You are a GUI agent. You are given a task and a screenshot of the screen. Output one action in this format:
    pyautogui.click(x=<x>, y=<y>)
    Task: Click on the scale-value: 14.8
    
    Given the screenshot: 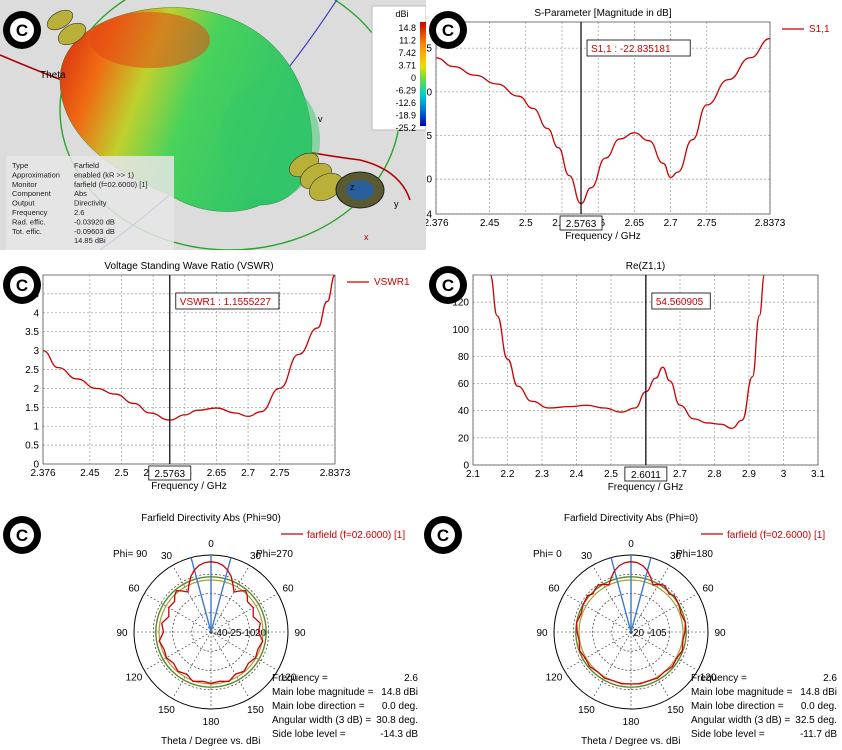 What is the action you would take?
    pyautogui.click(x=407, y=28)
    